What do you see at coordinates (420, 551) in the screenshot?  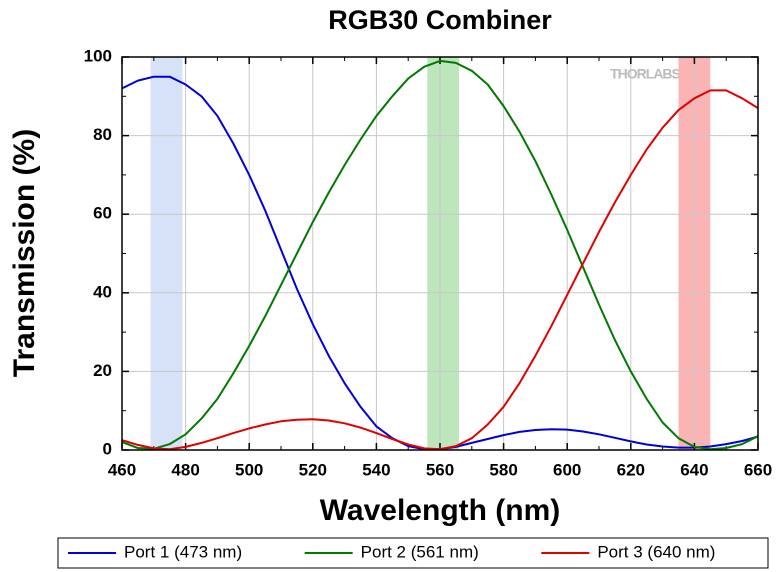 I see `legend-label: Port 2 (561 nm)` at bounding box center [420, 551].